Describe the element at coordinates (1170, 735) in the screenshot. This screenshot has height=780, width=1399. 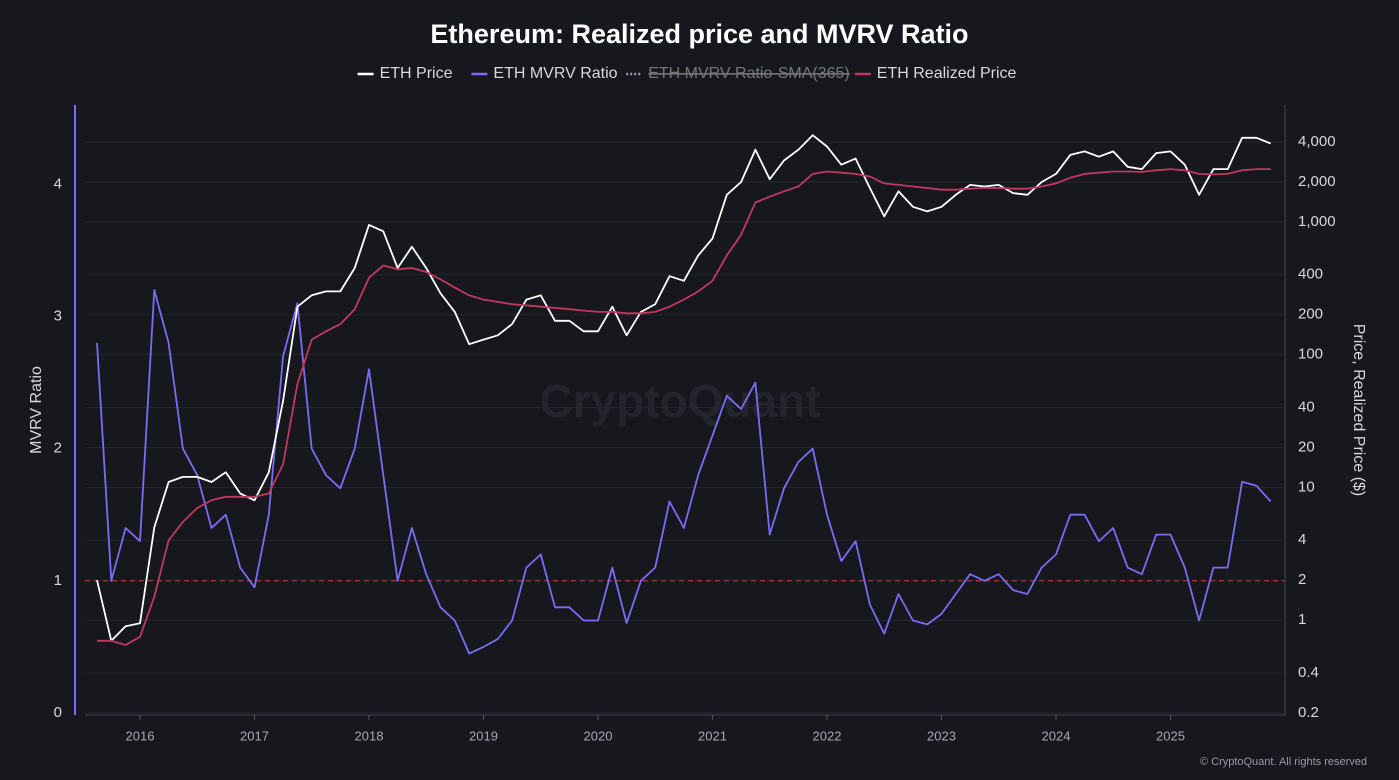
I see `x-tick-label: 2025` at that location.